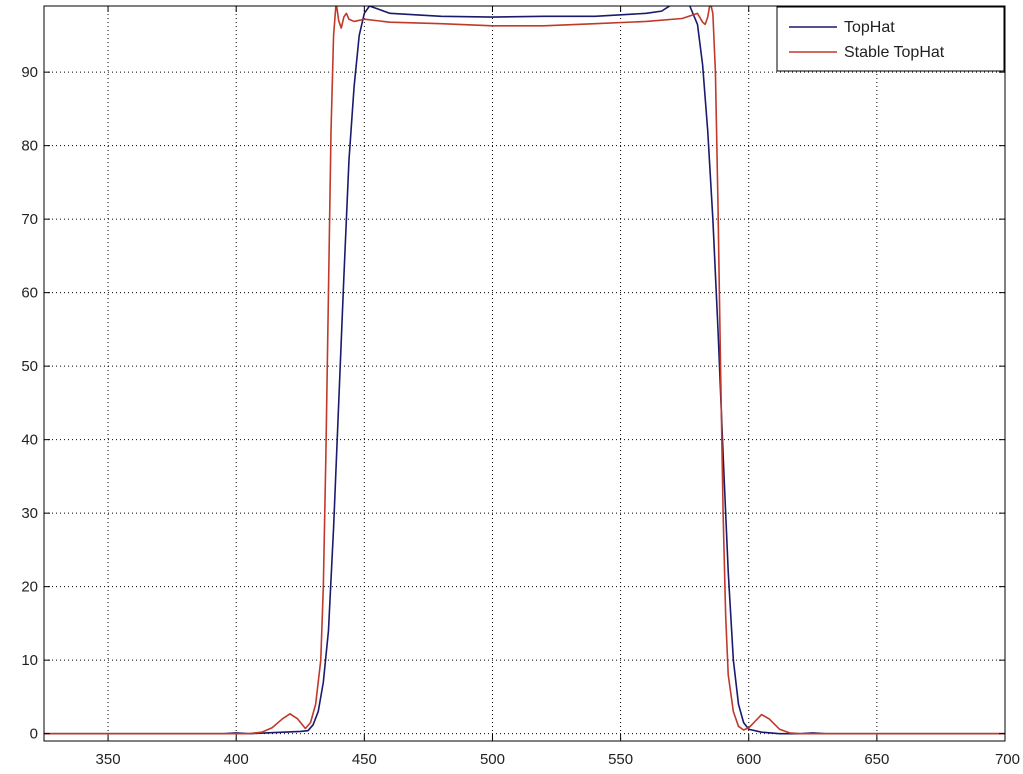 The width and height of the screenshot is (1023, 774). What do you see at coordinates (876, 759) in the screenshot?
I see `x-tick-label: 650` at bounding box center [876, 759].